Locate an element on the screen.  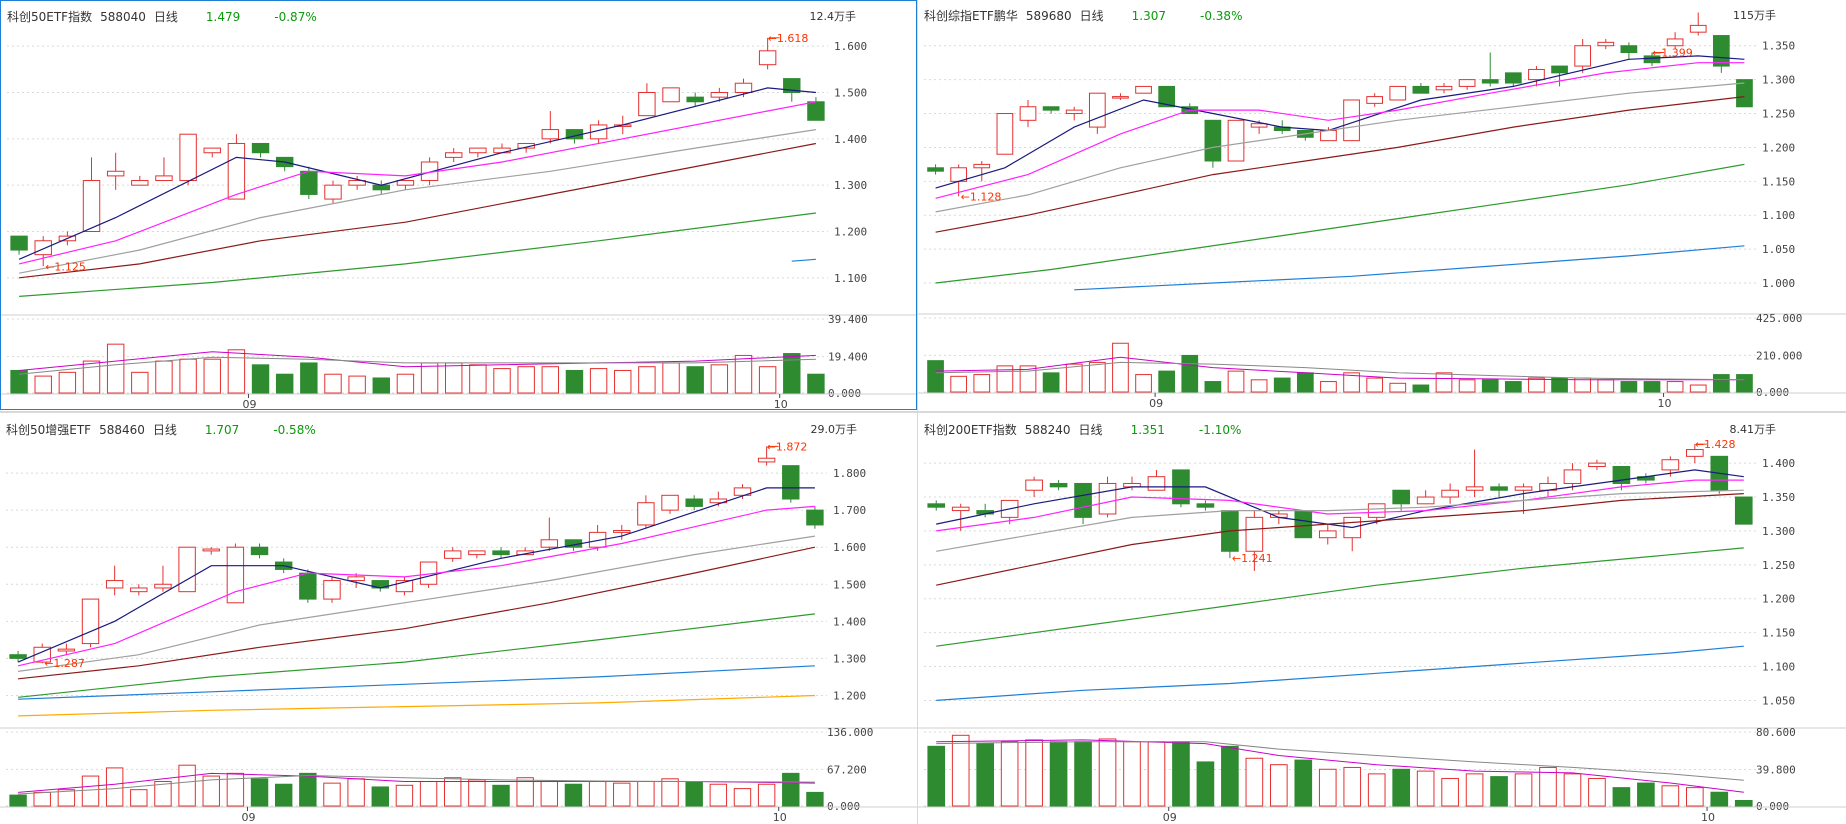
x-tick-label: 10 is located at coordinates (1708, 817).